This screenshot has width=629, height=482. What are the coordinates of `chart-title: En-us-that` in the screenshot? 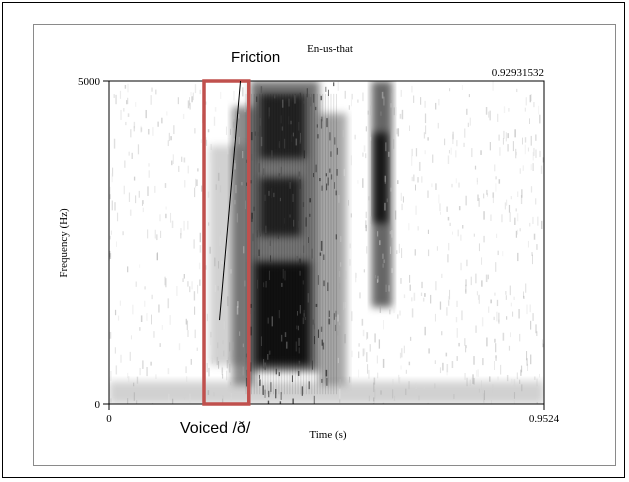 It's located at (330, 49).